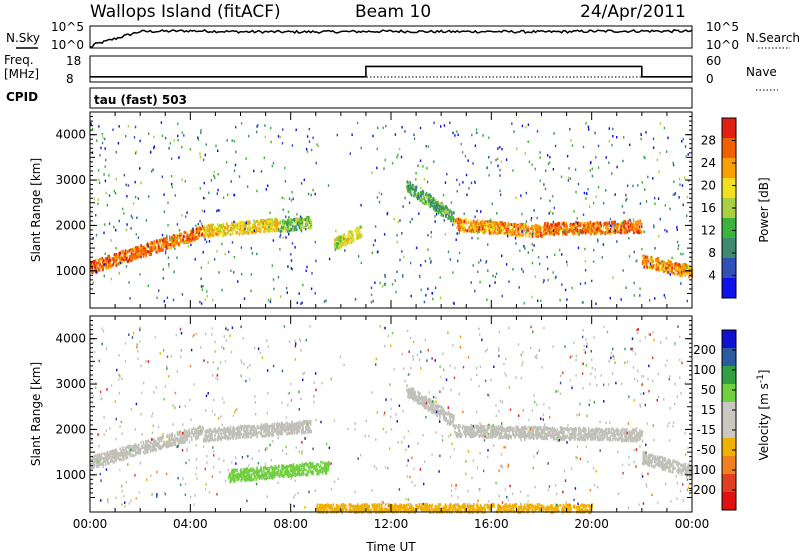 Image resolution: width=800 pixels, height=554 pixels. Describe the element at coordinates (70, 271) in the screenshot. I see `y-tick-label: 1000` at that location.